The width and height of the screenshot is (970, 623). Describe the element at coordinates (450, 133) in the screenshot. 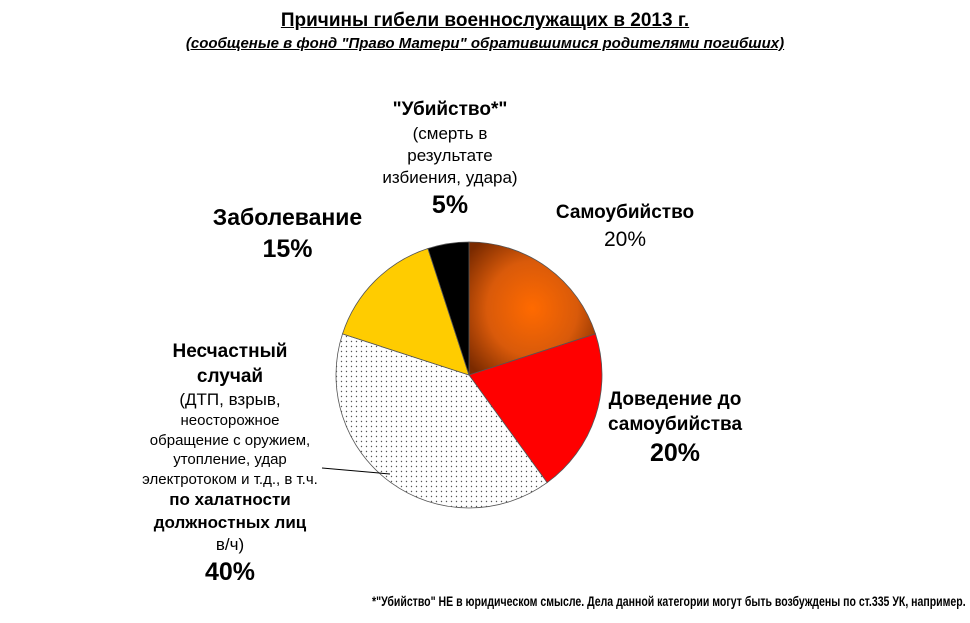

I see `label-murder-line1: (смерть в` at that location.